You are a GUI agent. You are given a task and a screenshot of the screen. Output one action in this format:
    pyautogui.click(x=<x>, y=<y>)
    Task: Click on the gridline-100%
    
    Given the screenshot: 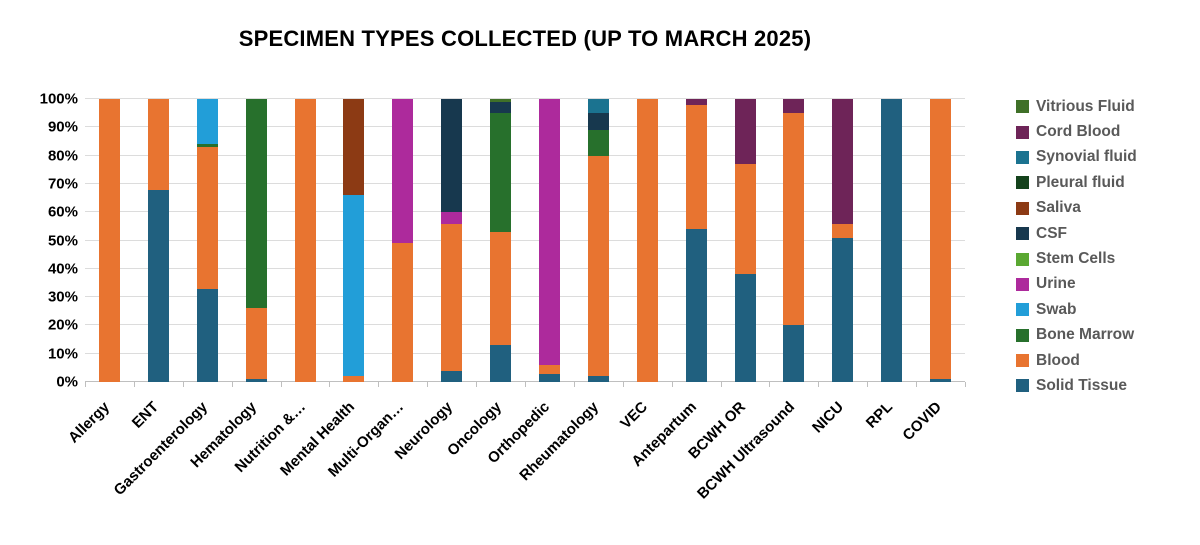 What is the action you would take?
    pyautogui.click(x=525, y=98)
    